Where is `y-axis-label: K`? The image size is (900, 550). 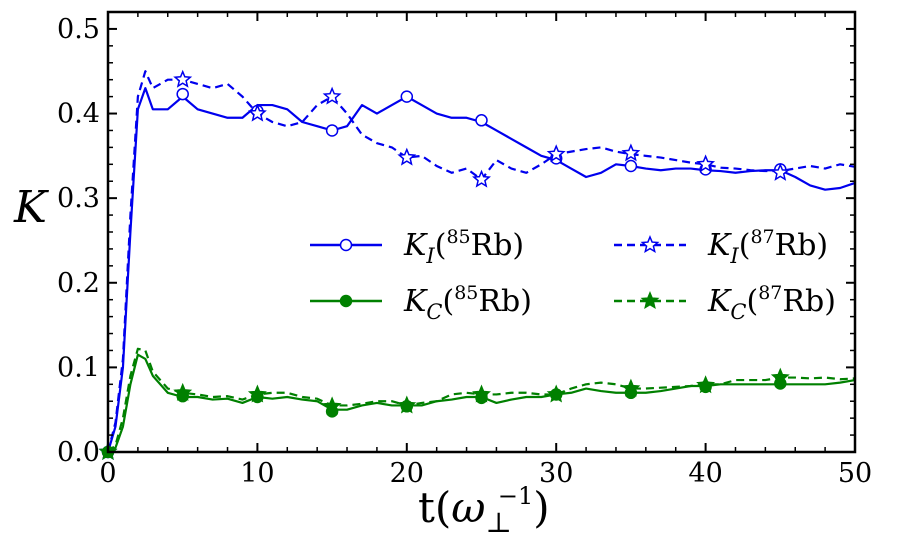
y-axis-label: K is located at coordinates (31, 207).